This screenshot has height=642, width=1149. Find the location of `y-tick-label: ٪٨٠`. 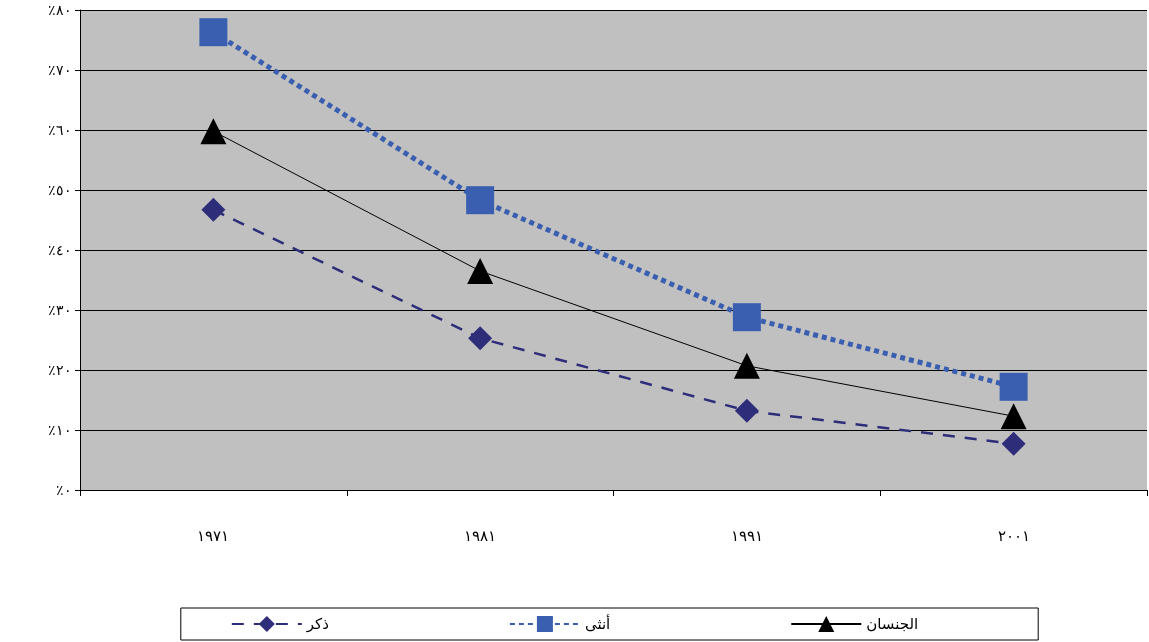

y-tick-label: ٪٨٠ is located at coordinates (60, 10).